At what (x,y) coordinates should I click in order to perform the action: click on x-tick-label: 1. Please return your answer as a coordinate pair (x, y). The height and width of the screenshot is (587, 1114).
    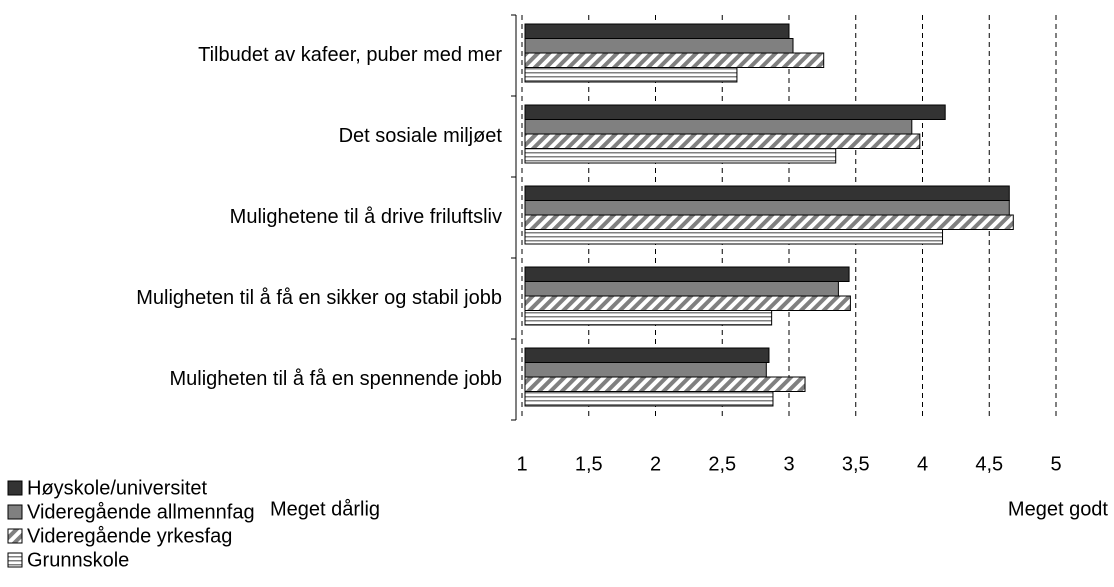
    Looking at the image, I should click on (521, 464).